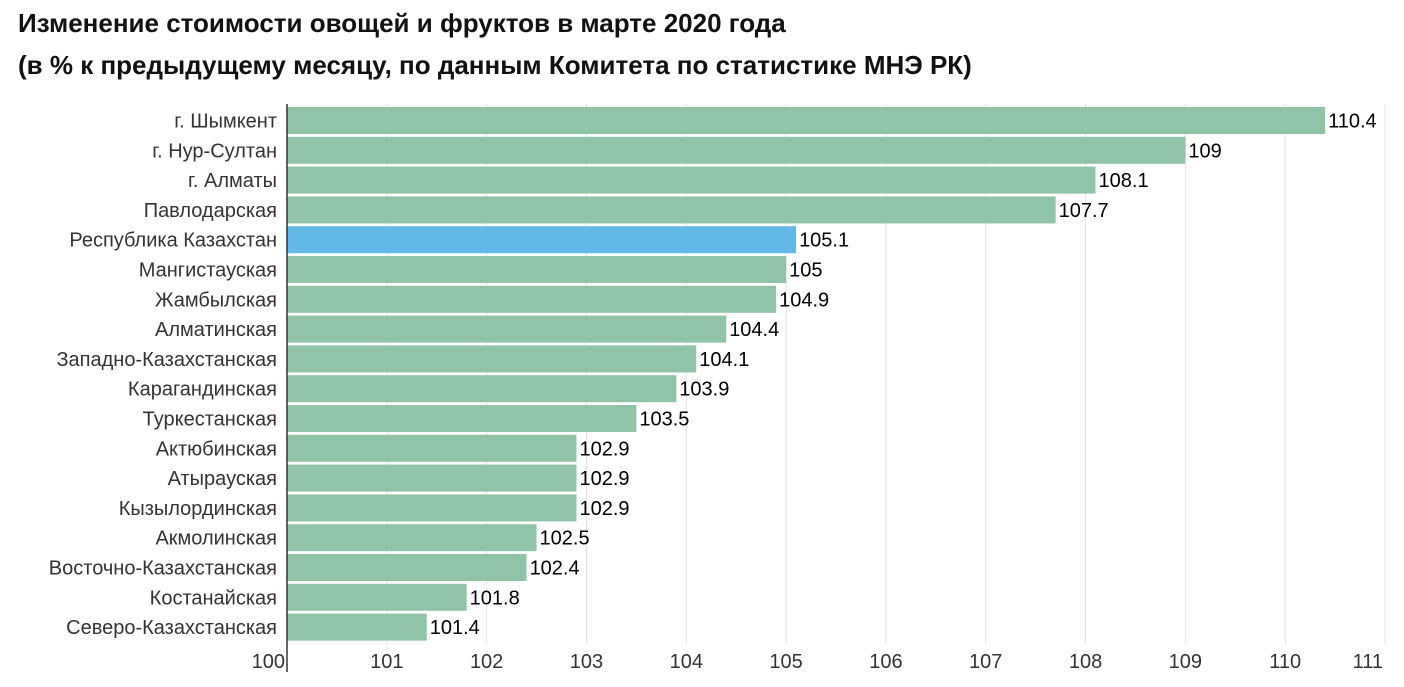  What do you see at coordinates (1124, 181) in the screenshot?
I see `value-label: 108.1` at bounding box center [1124, 181].